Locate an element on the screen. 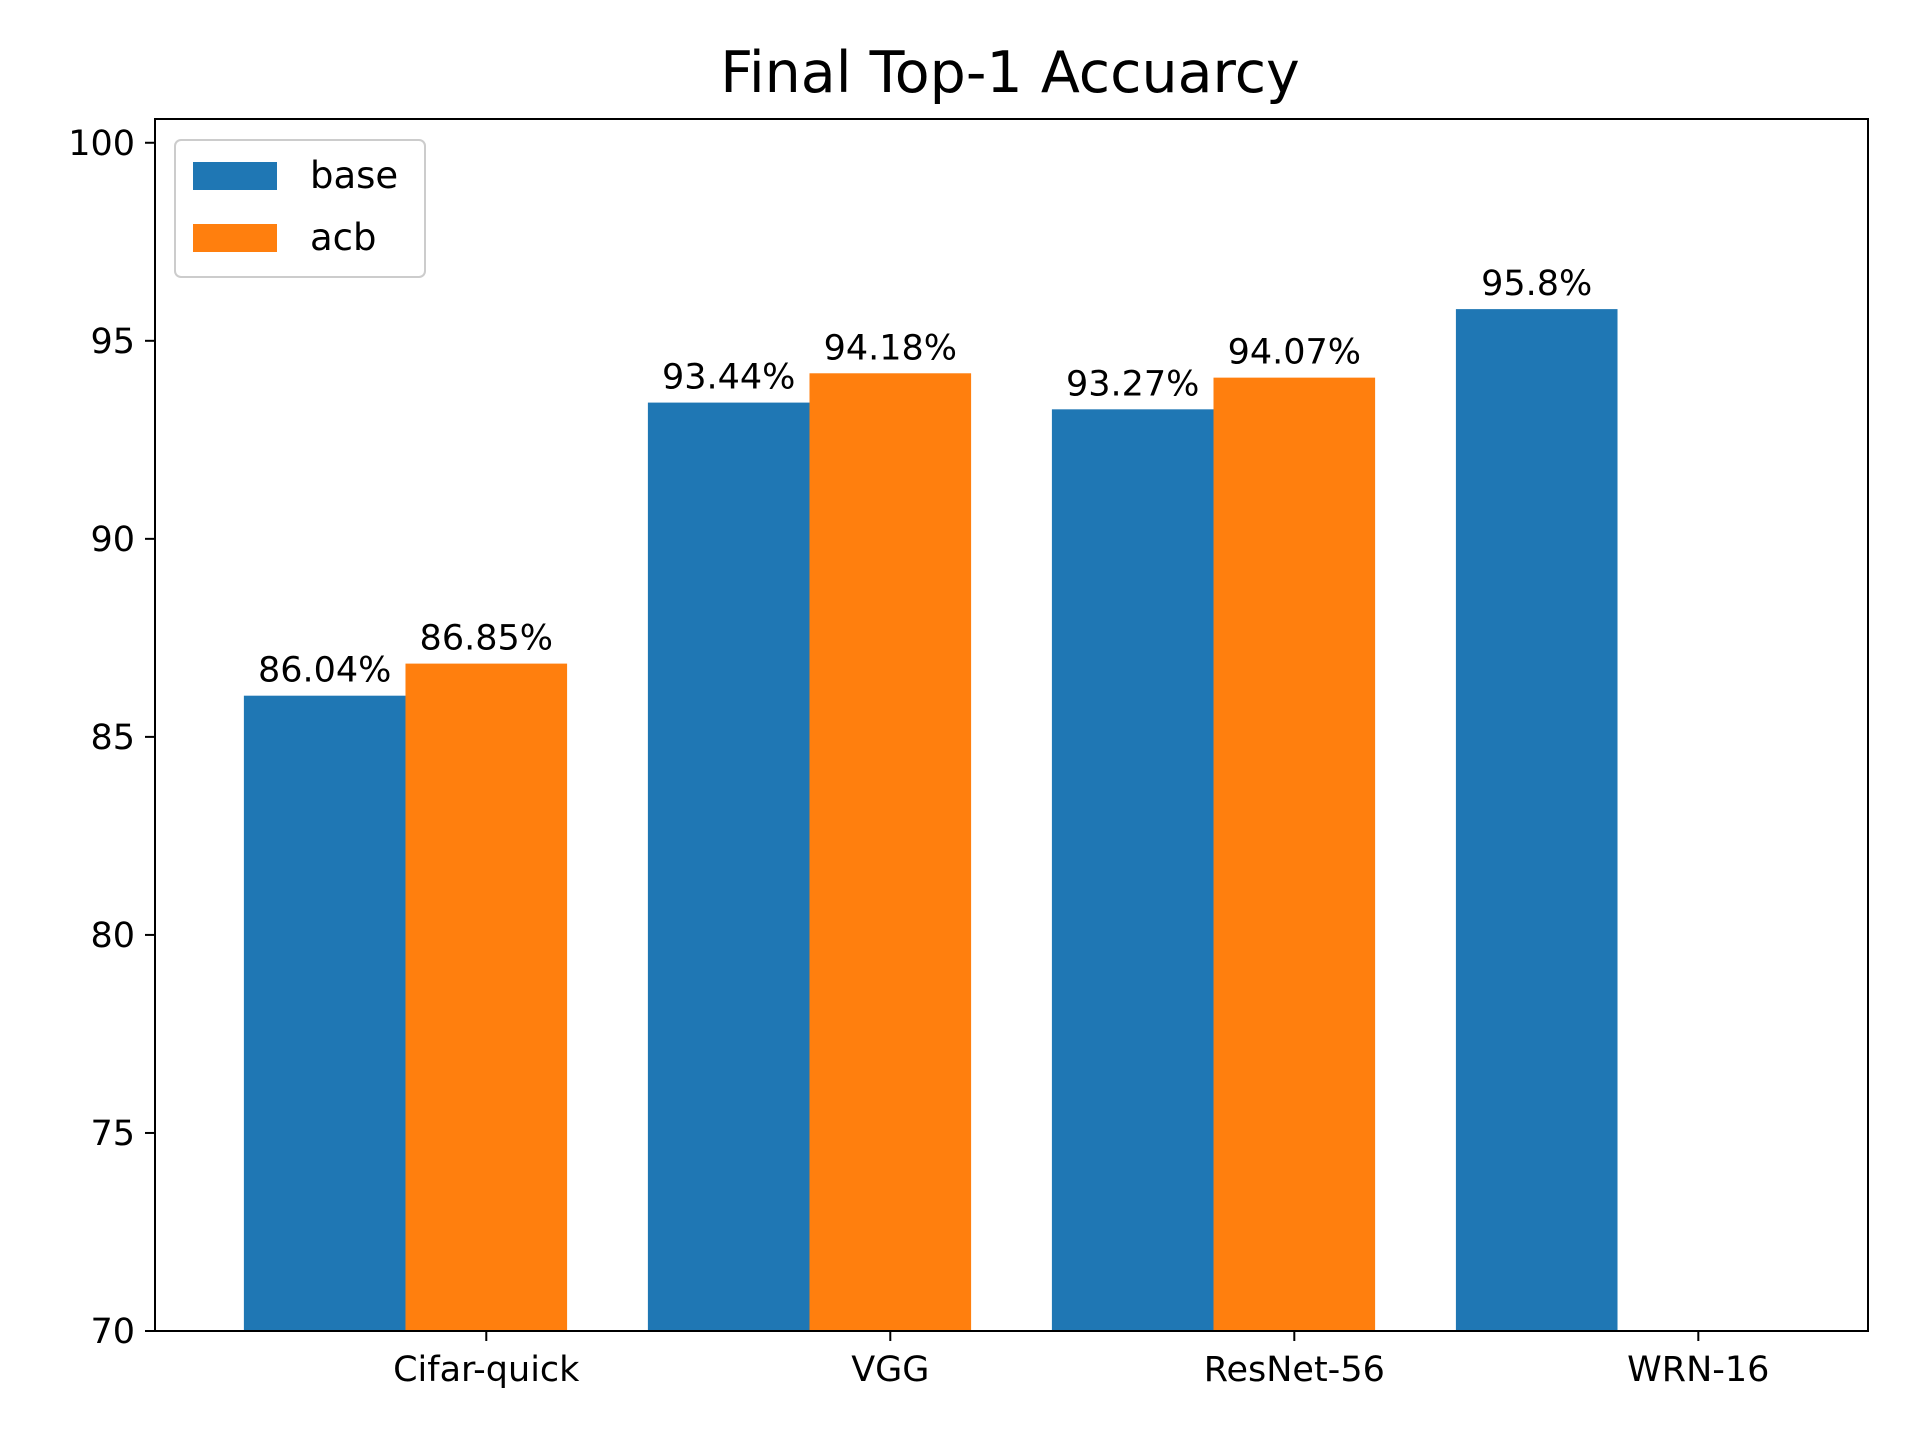 This screenshot has width=1920, height=1440. bar-base-vgg is located at coordinates (728, 866).